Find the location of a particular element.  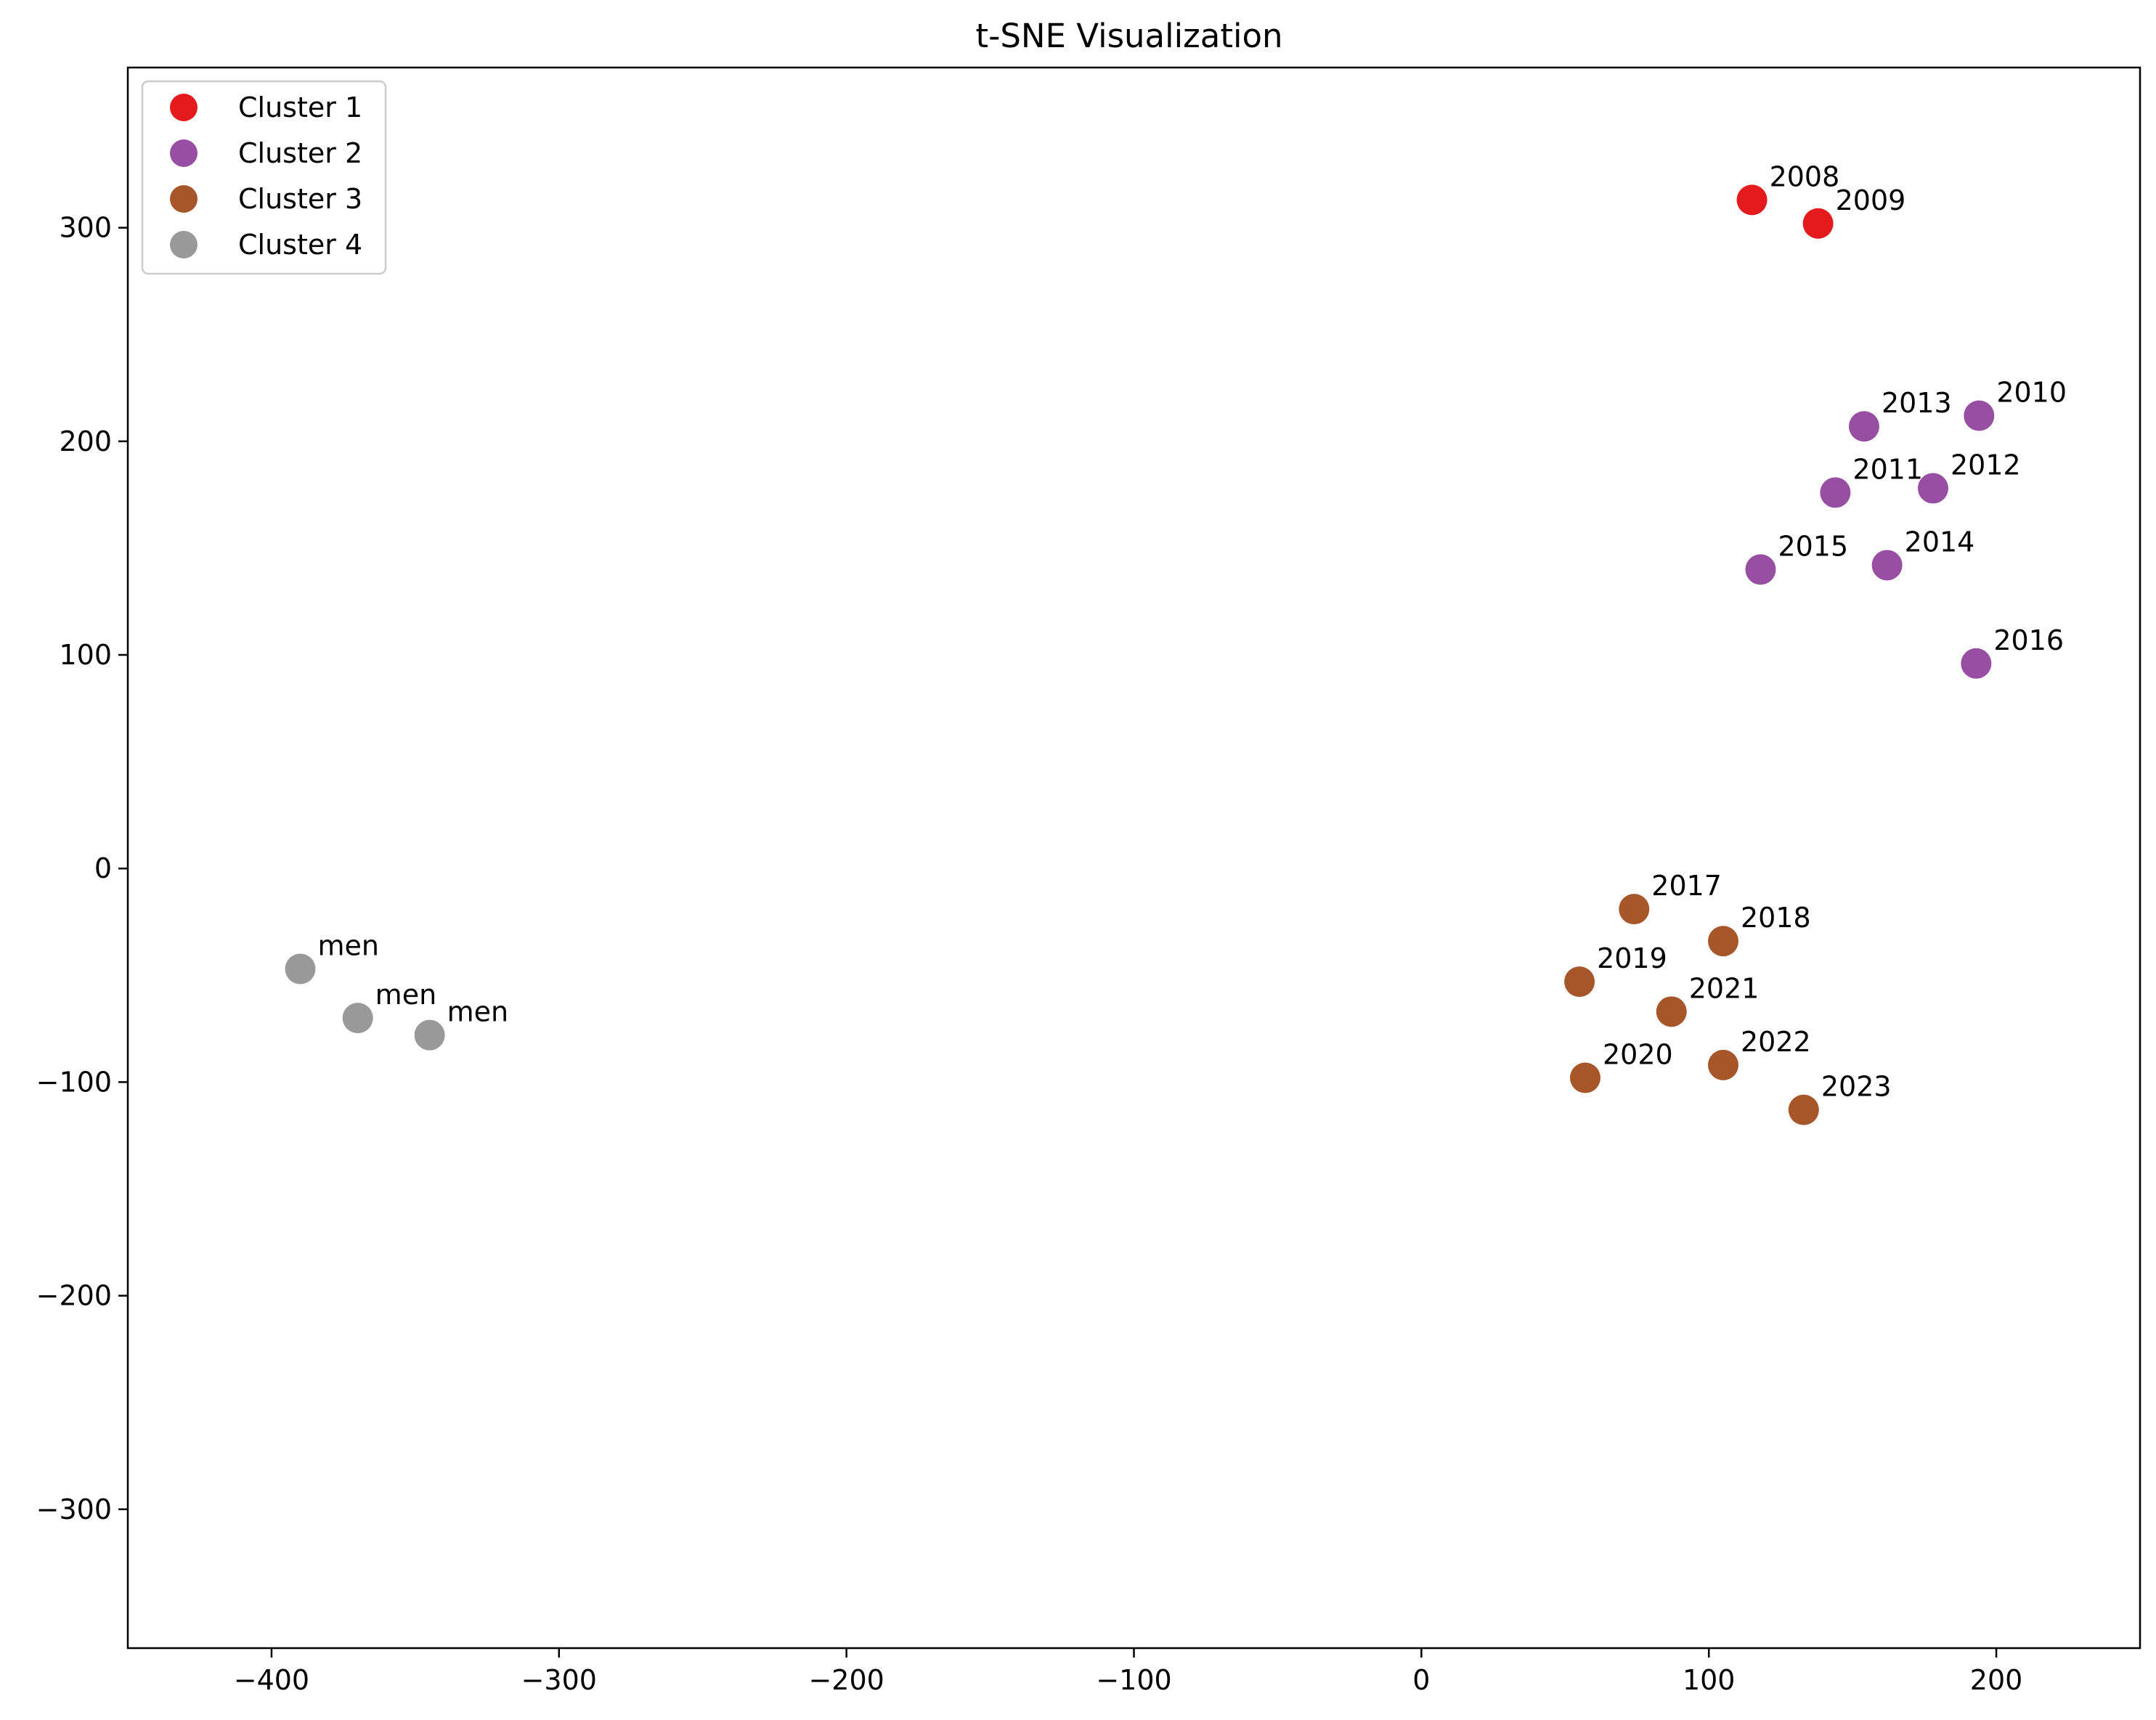

chart-title: t-SNE Visualization is located at coordinates (1128, 36).